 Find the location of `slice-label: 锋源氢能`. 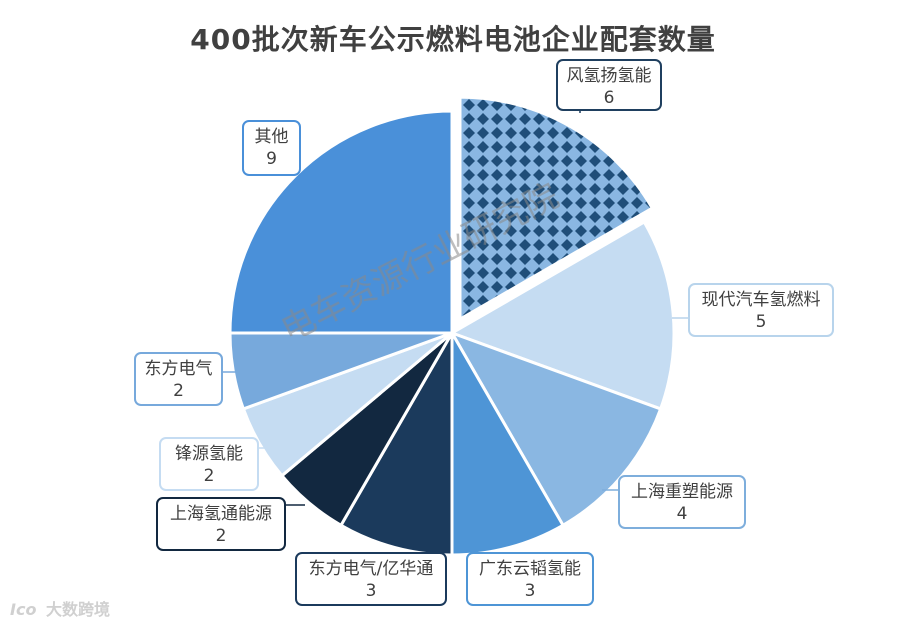

slice-label: 锋源氢能 is located at coordinates (209, 454).